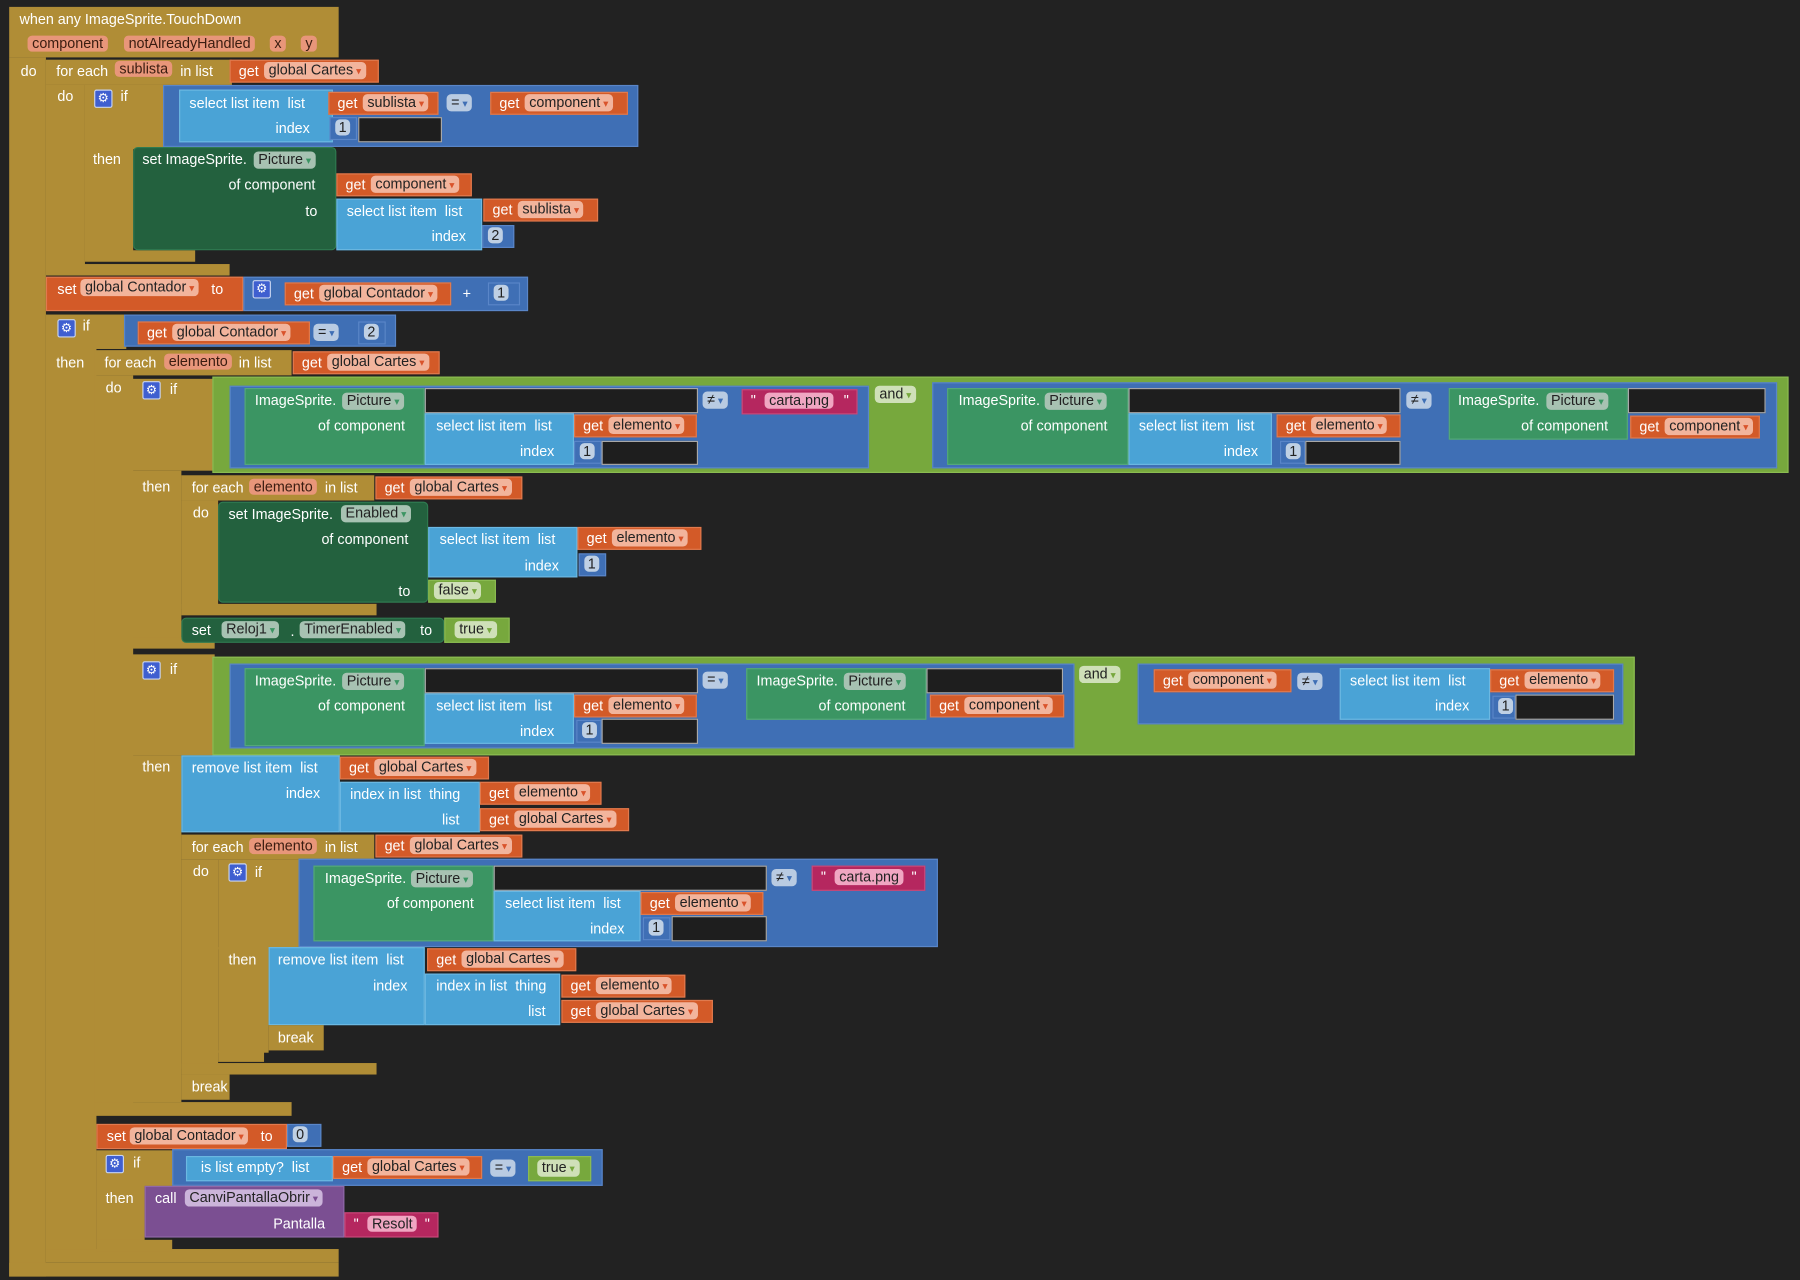 The height and width of the screenshot is (1280, 1800). What do you see at coordinates (189, 43) in the screenshot?
I see `event-param: notAlreadyHandled` at bounding box center [189, 43].